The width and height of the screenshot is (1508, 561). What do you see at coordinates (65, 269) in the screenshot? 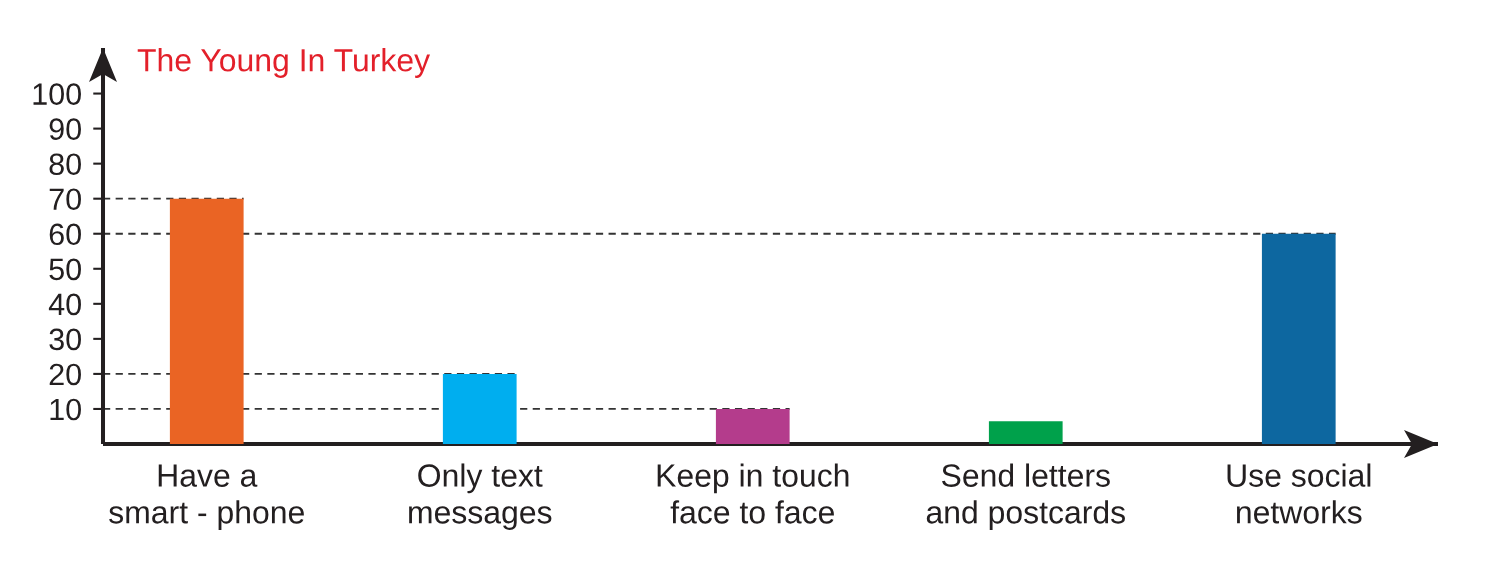
I see `y-tick-label: 50` at bounding box center [65, 269].